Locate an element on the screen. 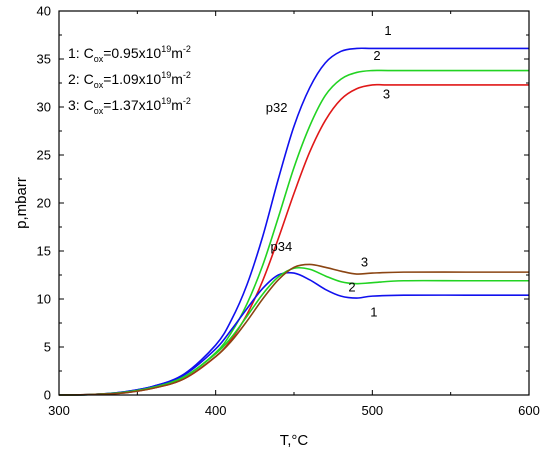 This screenshot has height=466, width=550. group-label-p34: p34 is located at coordinates (282, 246).